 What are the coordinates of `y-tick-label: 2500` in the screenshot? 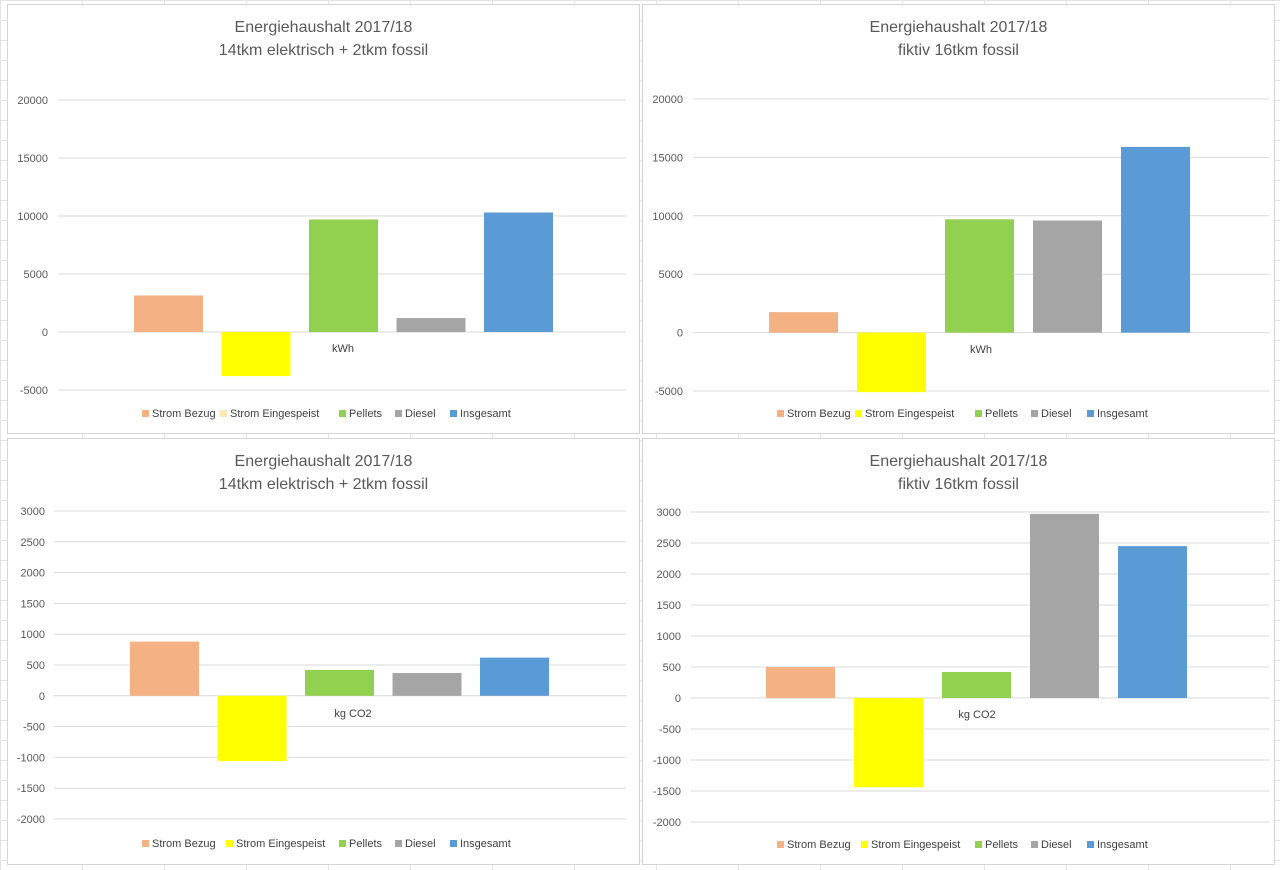 It's located at (669, 544).